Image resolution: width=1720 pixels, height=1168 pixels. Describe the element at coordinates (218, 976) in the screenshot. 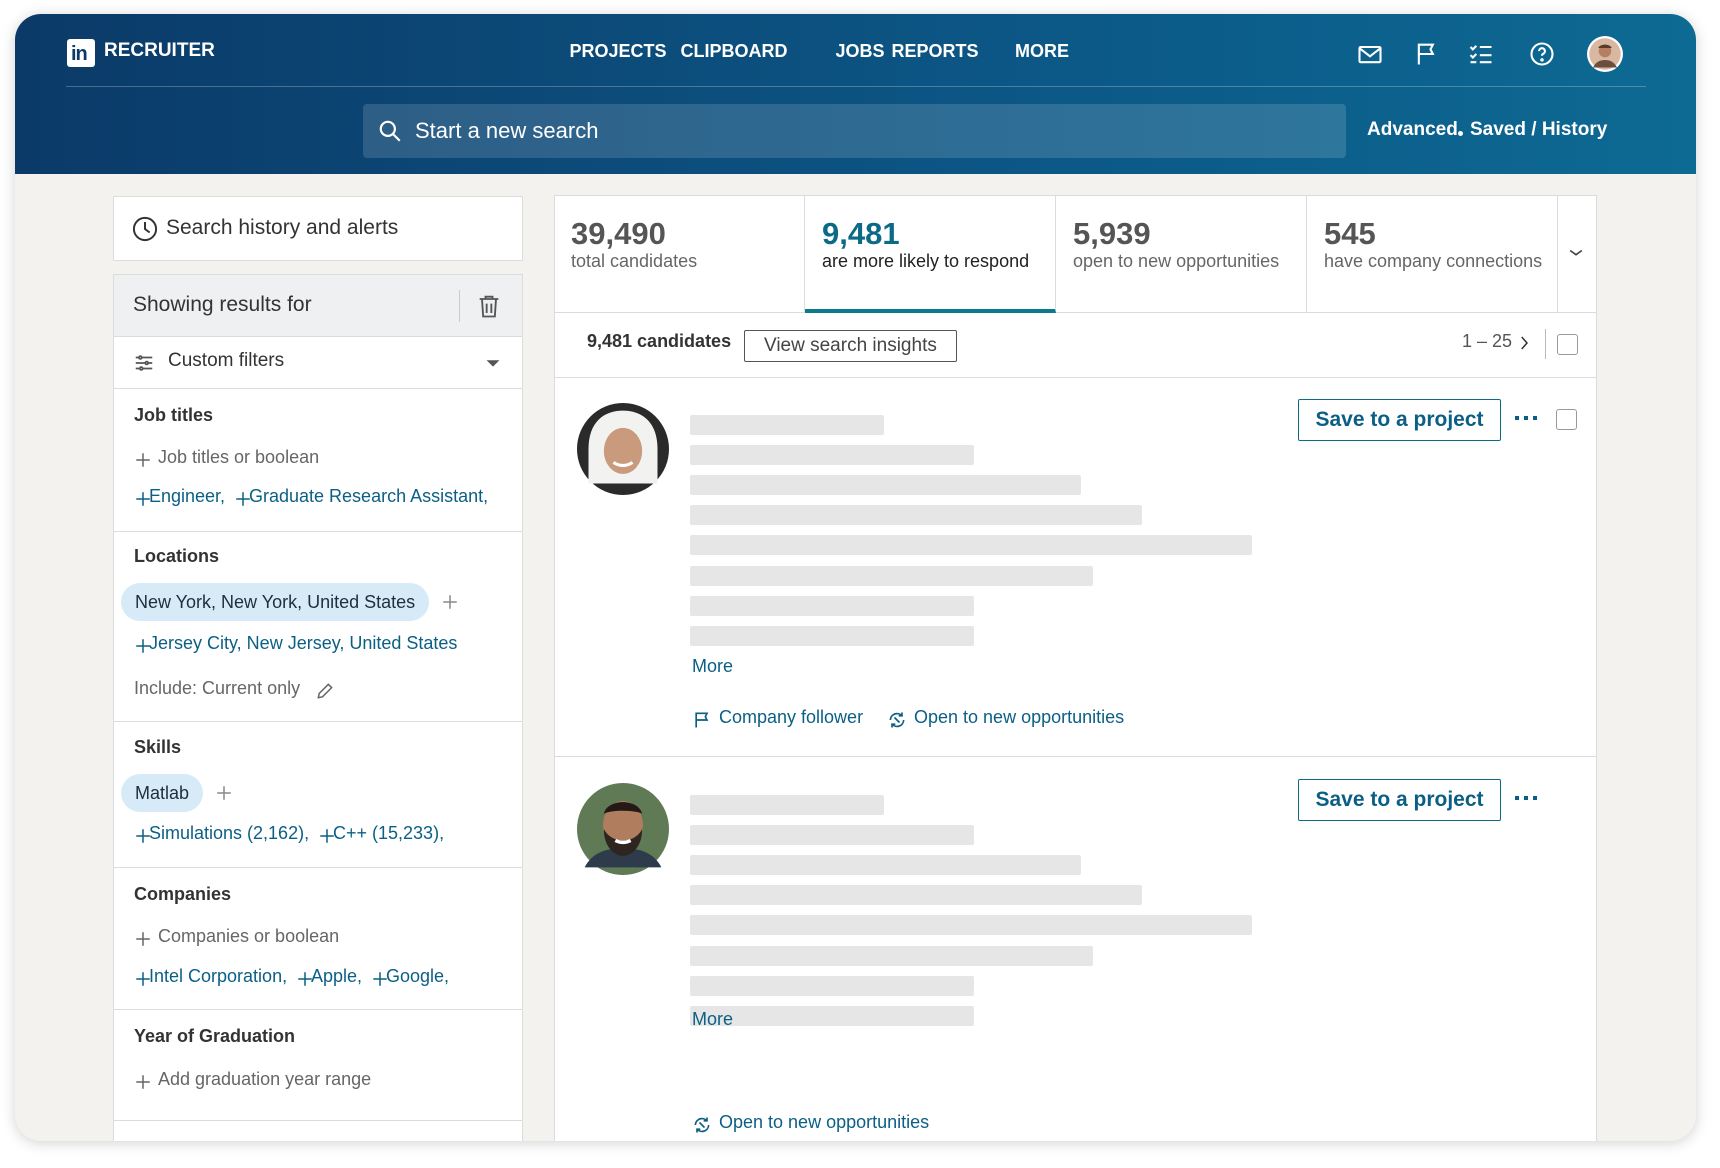

I see `suggestion: Intel Corporation,` at that location.